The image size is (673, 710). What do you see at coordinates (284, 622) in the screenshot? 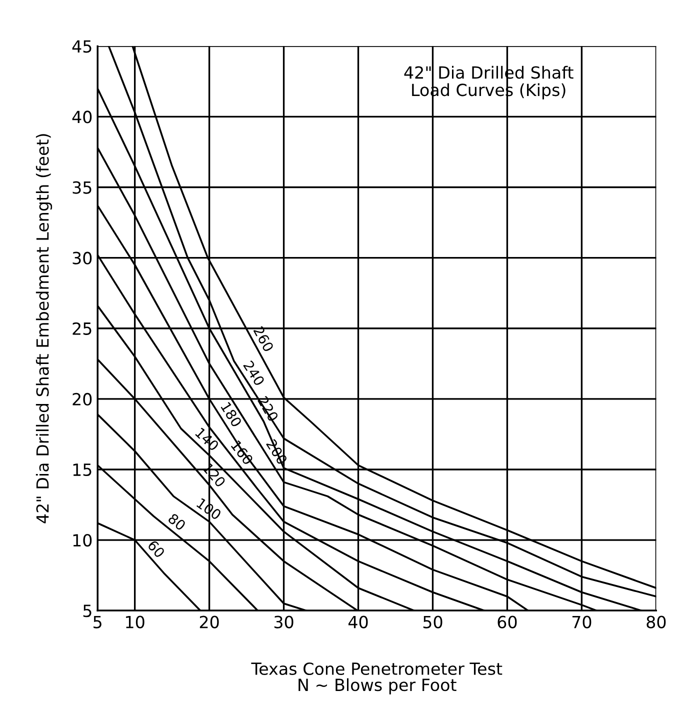
I see `x-tick-label: 30` at bounding box center [284, 622].